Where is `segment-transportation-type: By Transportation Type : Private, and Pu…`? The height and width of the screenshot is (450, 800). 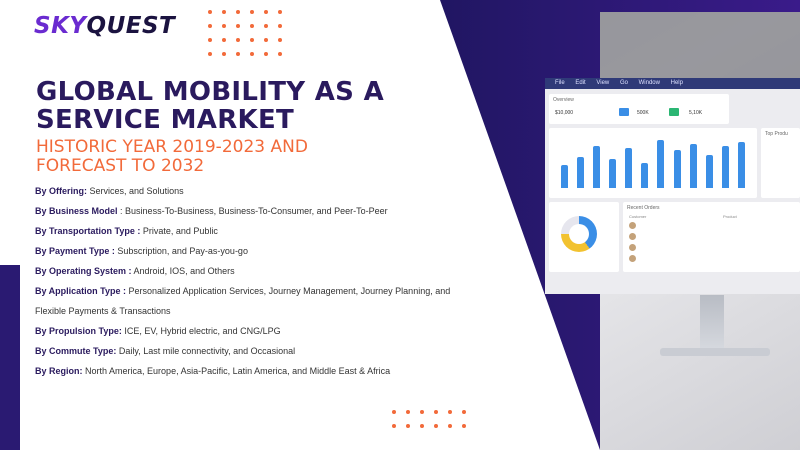
segment-transportation-type: By Transportation Type : Private, and Pu… is located at coordinates (257, 231).